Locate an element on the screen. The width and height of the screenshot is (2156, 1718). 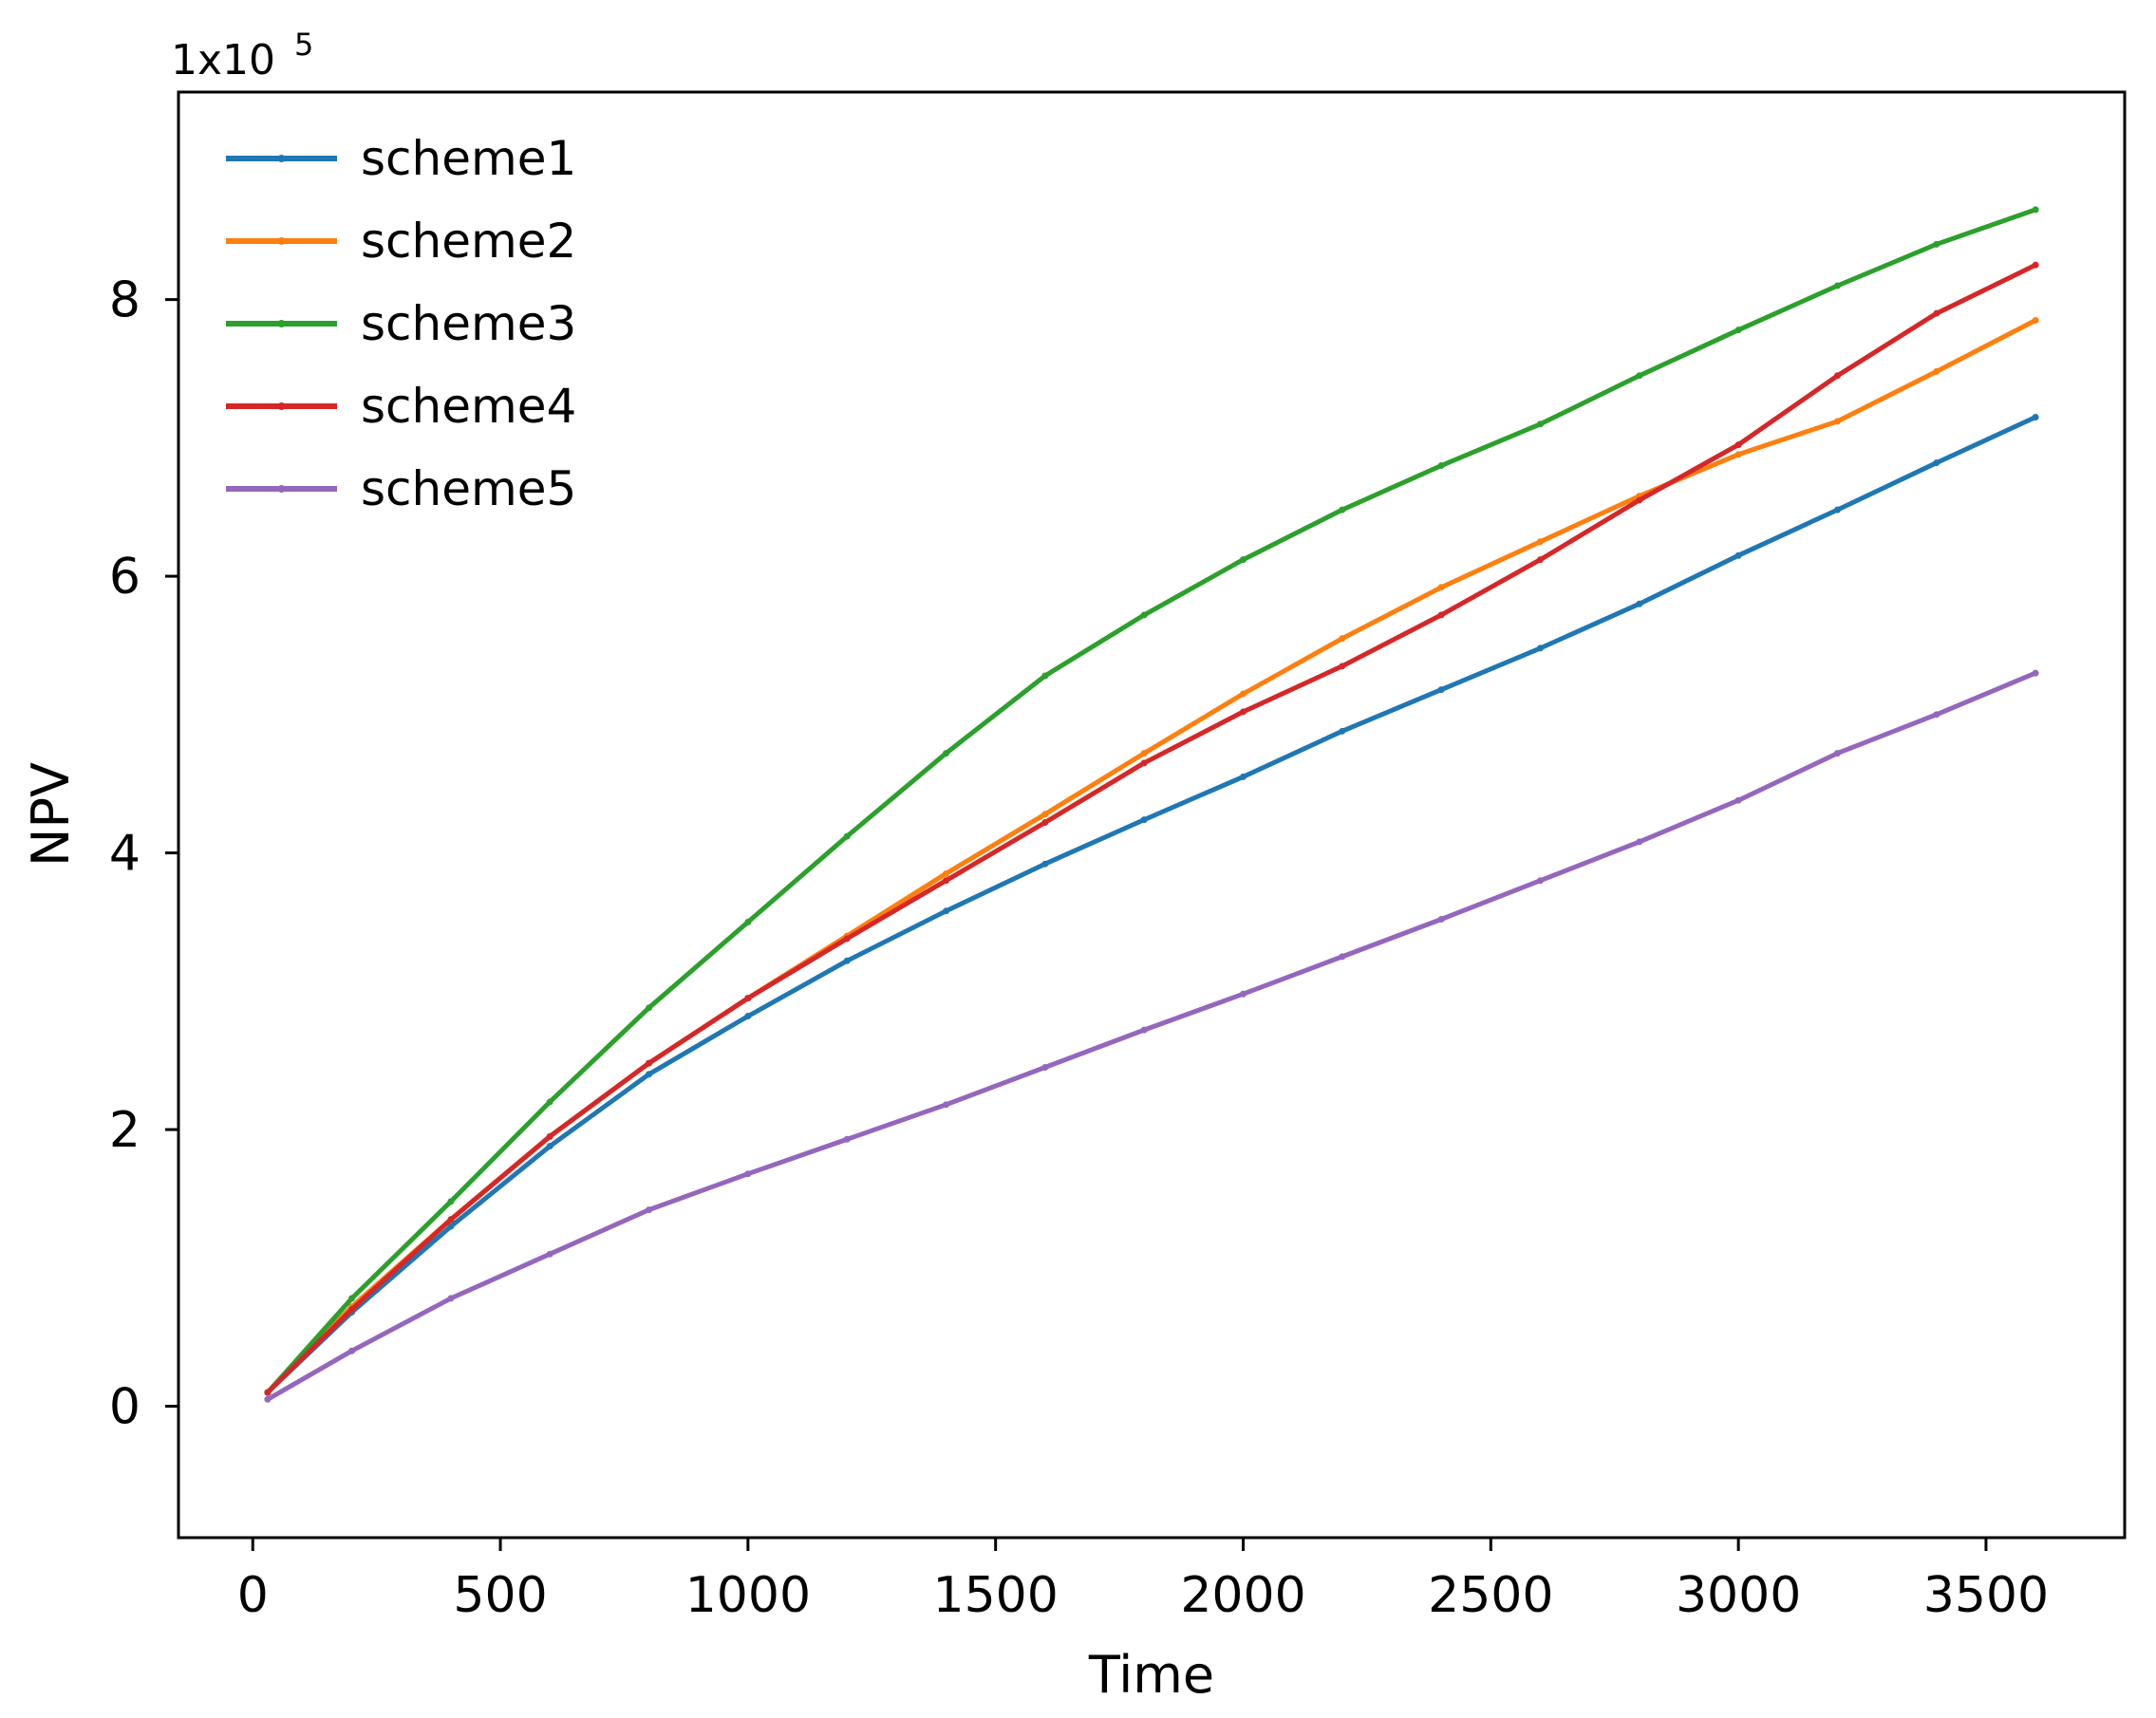
y-axis-title: NPV is located at coordinates (51, 814).